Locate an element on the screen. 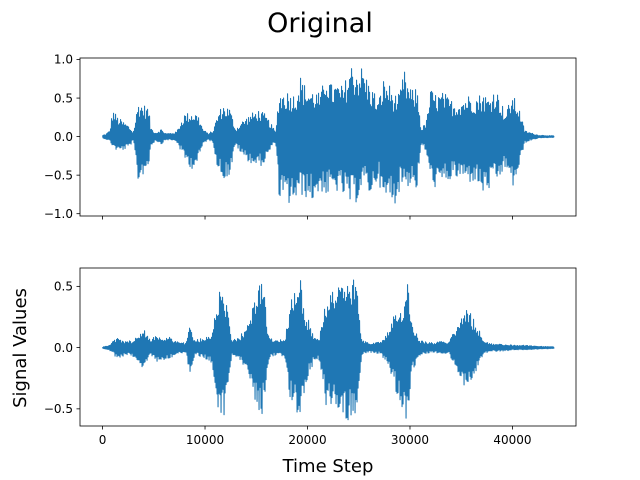 The image size is (640, 480). top-y-tick-label: 1.0 is located at coordinates (63, 60).